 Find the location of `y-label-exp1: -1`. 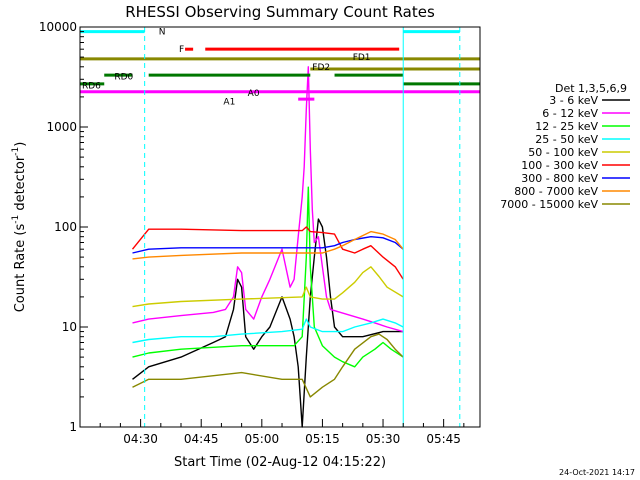

y-label-exp1: -1 is located at coordinates (16, 219).